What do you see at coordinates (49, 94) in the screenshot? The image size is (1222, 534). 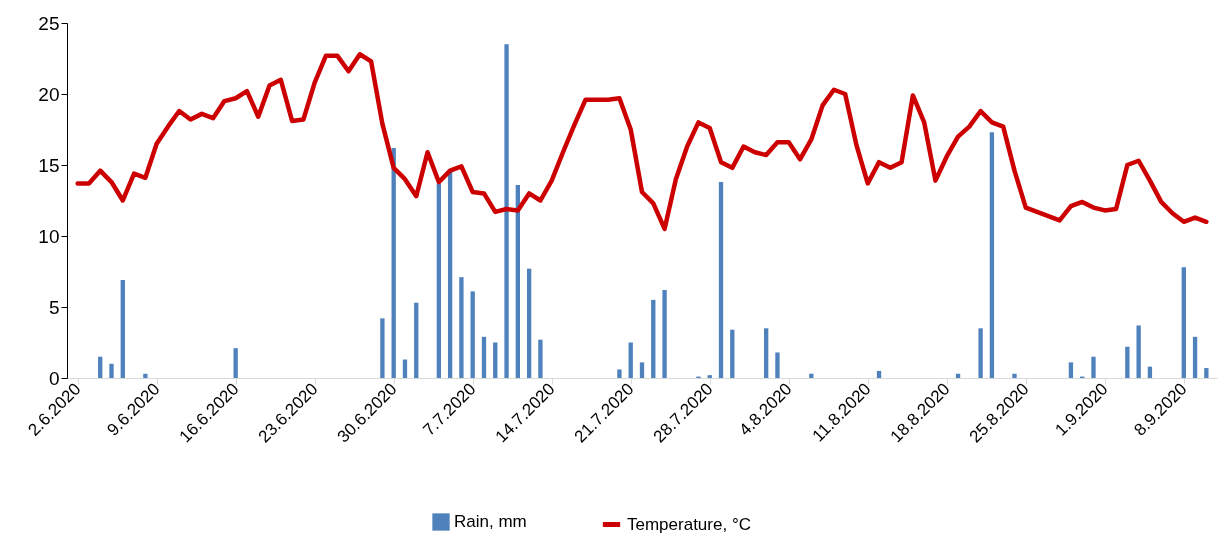 I see `y-tick-label: 20` at bounding box center [49, 94].